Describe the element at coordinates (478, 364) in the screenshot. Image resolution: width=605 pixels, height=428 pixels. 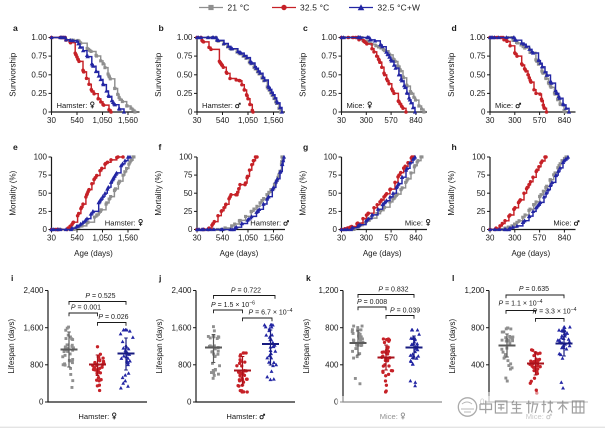
I see `svg-text: 400` at that location.